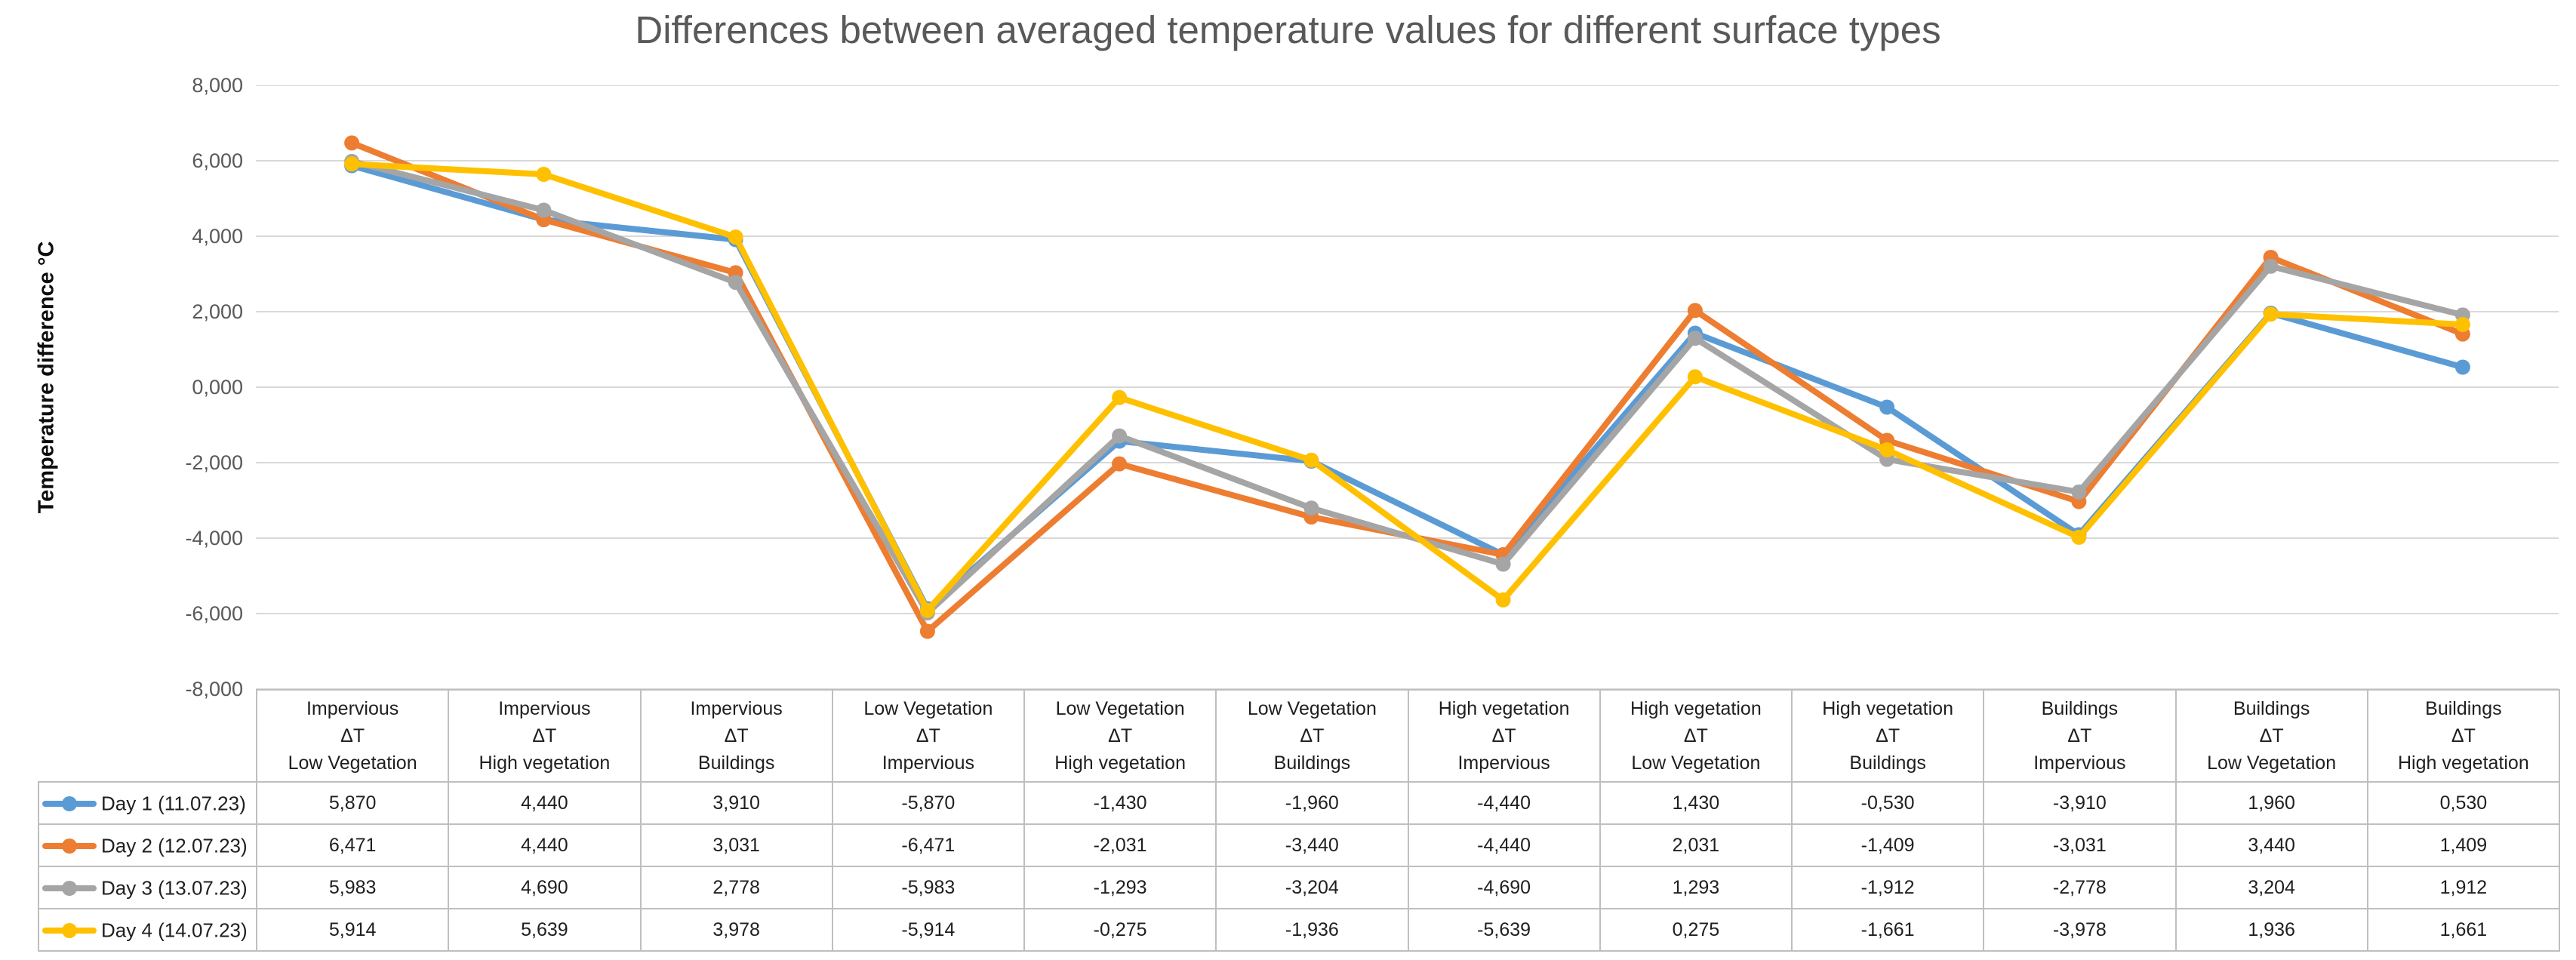  Describe the element at coordinates (218, 312) in the screenshot. I see `y-tick-label: 2,000` at that location.